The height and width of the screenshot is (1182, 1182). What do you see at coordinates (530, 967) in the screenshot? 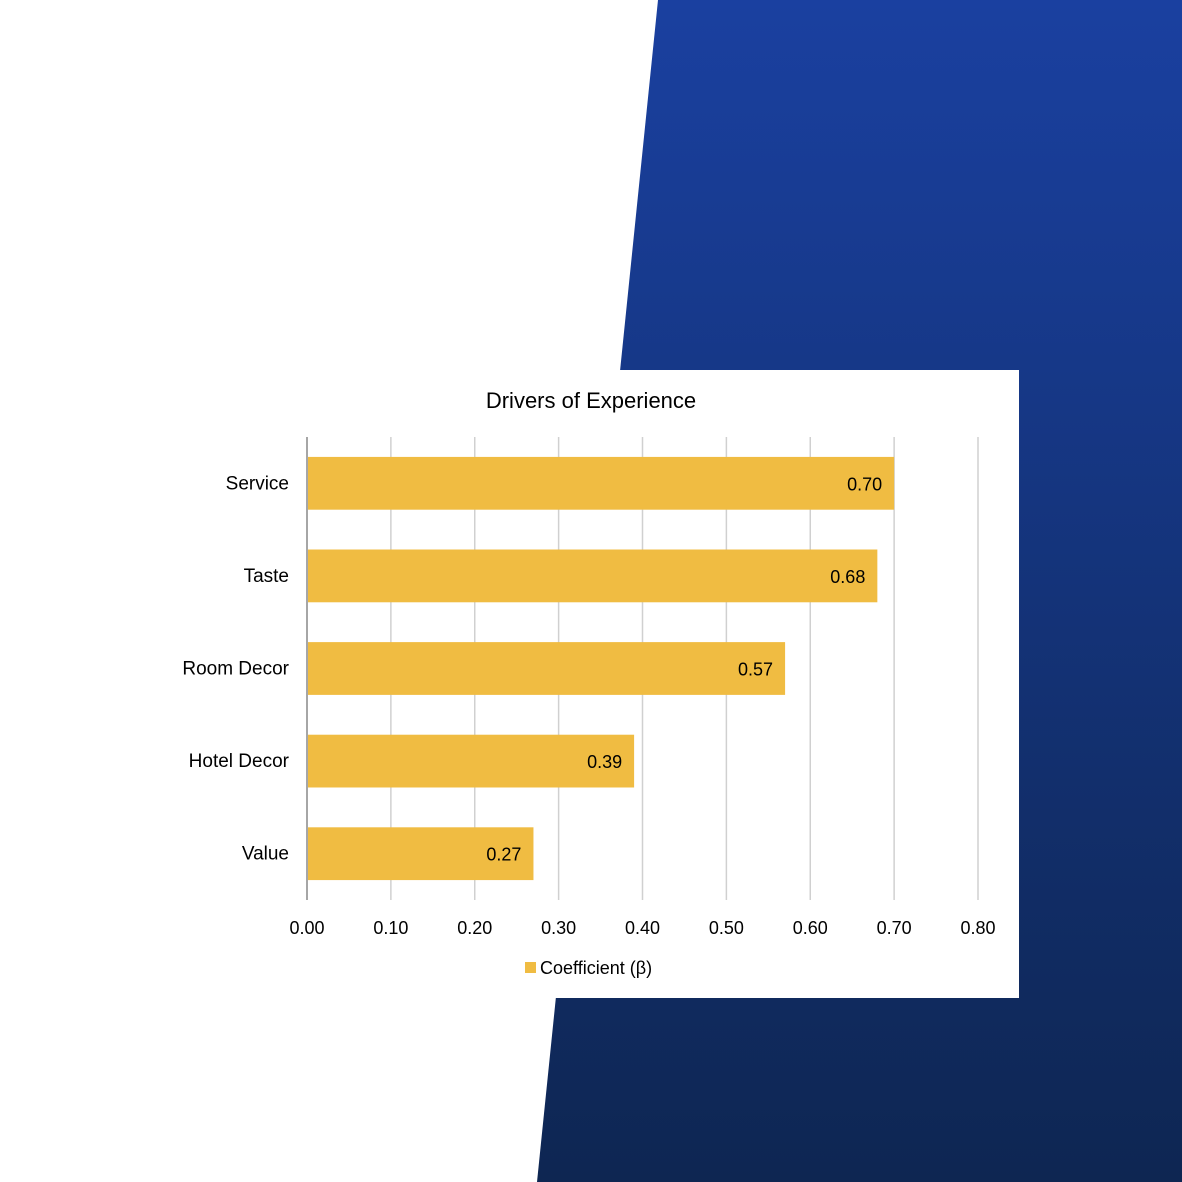
I see `legend-swatch` at bounding box center [530, 967].